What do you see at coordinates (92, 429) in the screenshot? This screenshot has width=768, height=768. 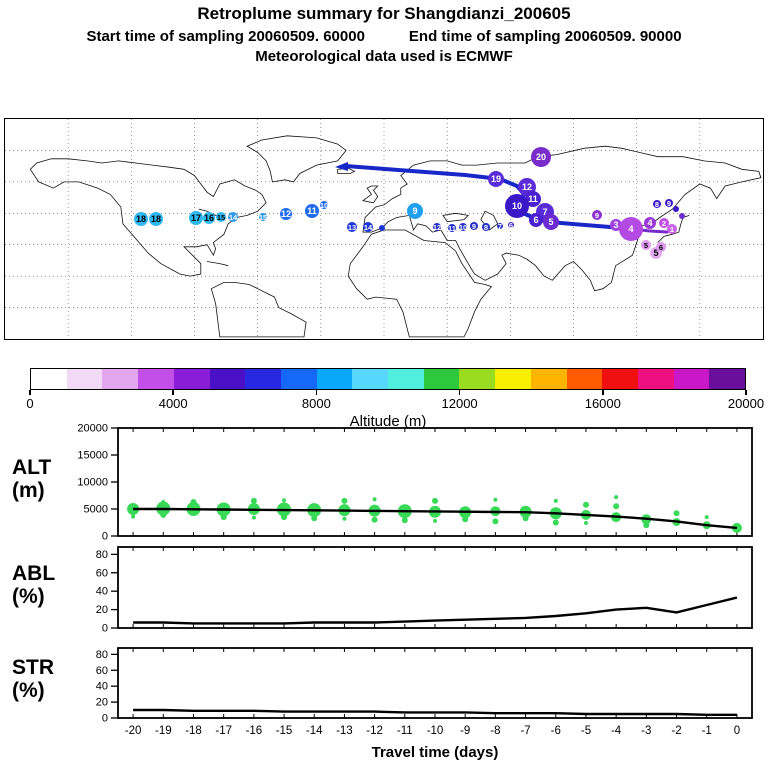 I see `y-tick-label: 20000` at bounding box center [92, 429].